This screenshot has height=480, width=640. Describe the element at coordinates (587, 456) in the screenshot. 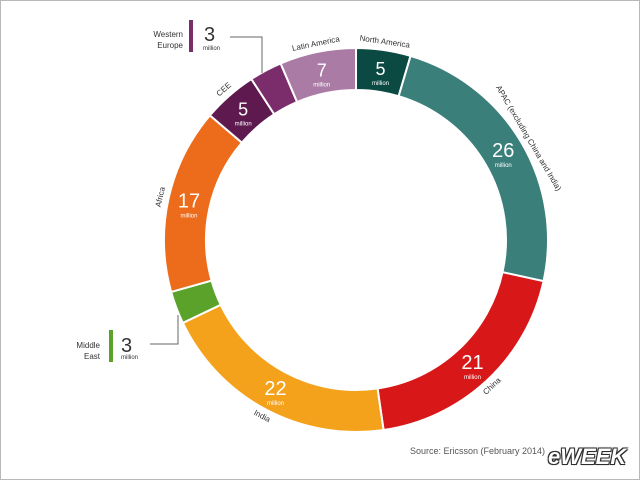

I see `eweek-logo: eWEEK` at that location.